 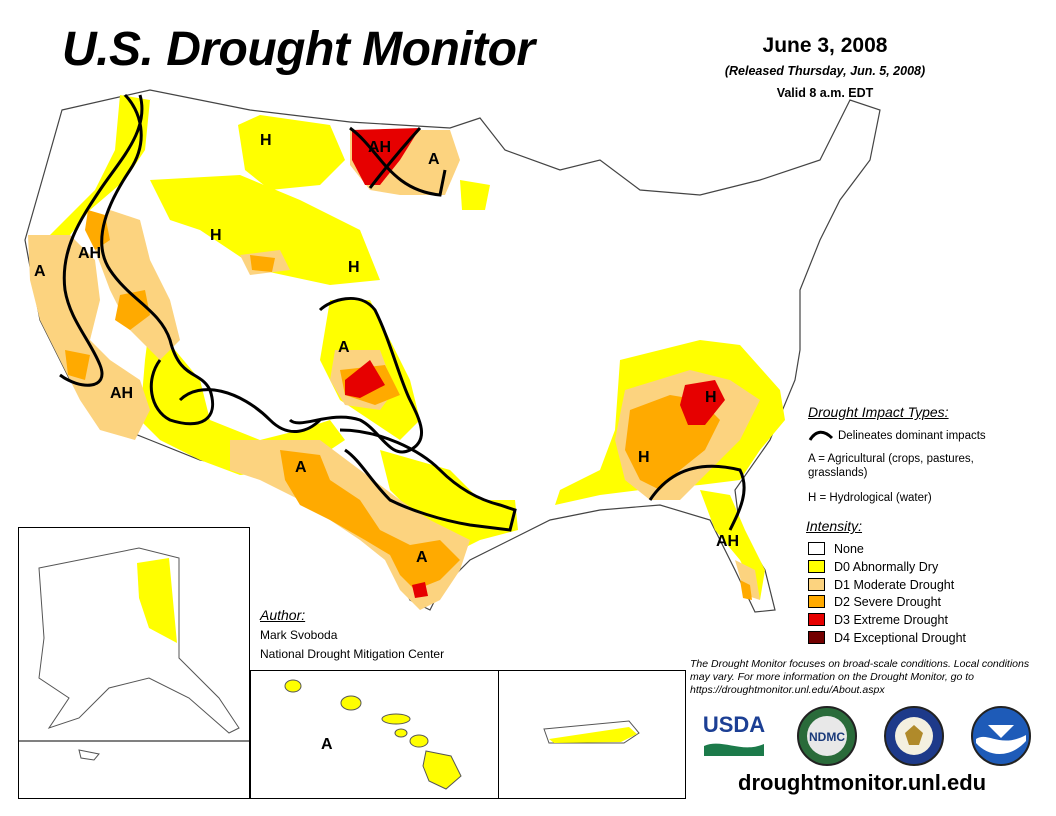 I want to click on alaska-inset, so click(x=134, y=663).